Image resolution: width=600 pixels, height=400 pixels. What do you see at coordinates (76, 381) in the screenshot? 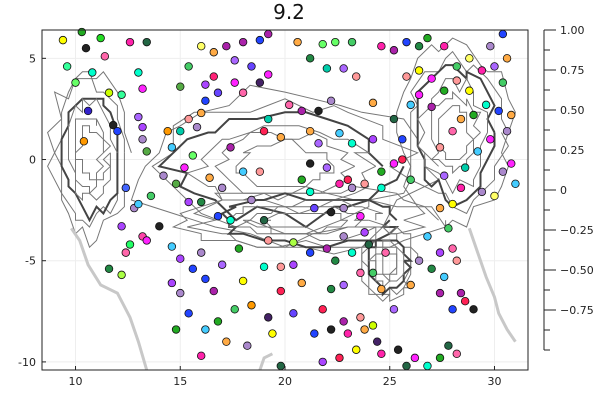
I see `x-tick-label: 10` at bounding box center [76, 381].